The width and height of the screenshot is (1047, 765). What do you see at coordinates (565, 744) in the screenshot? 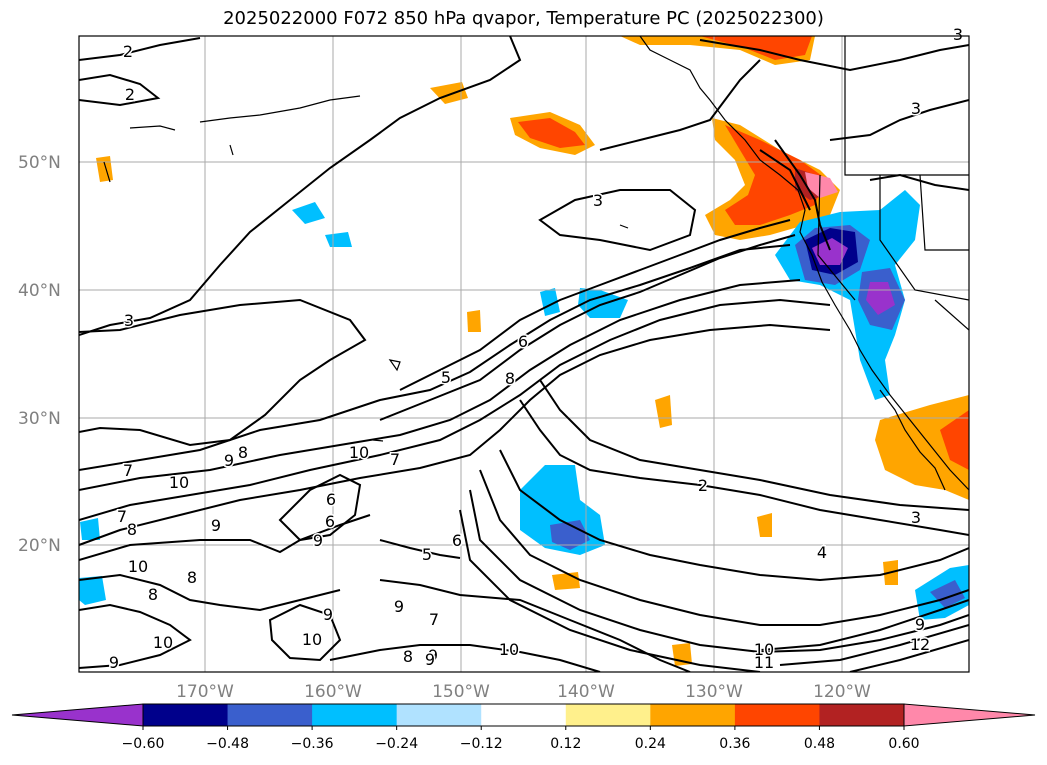
I see `colorbar-tick-label: 0.12` at bounding box center [565, 744].